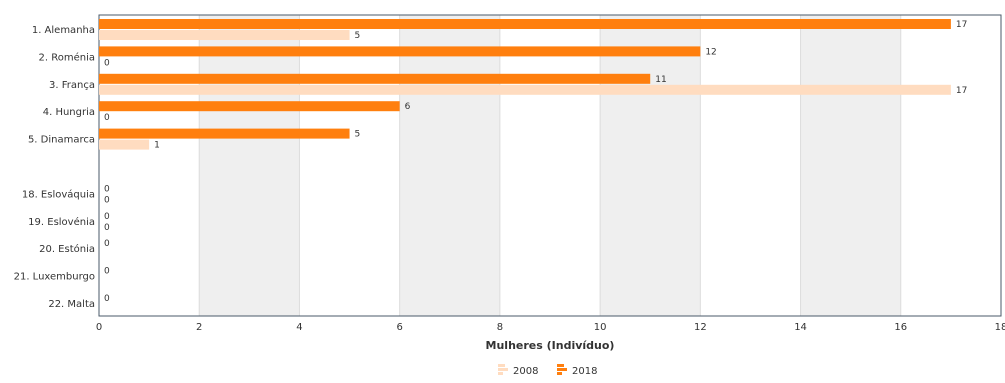 This screenshot has width=1005, height=383. Describe the element at coordinates (547, 370) in the screenshot. I see `legend: 2008 2018` at that location.